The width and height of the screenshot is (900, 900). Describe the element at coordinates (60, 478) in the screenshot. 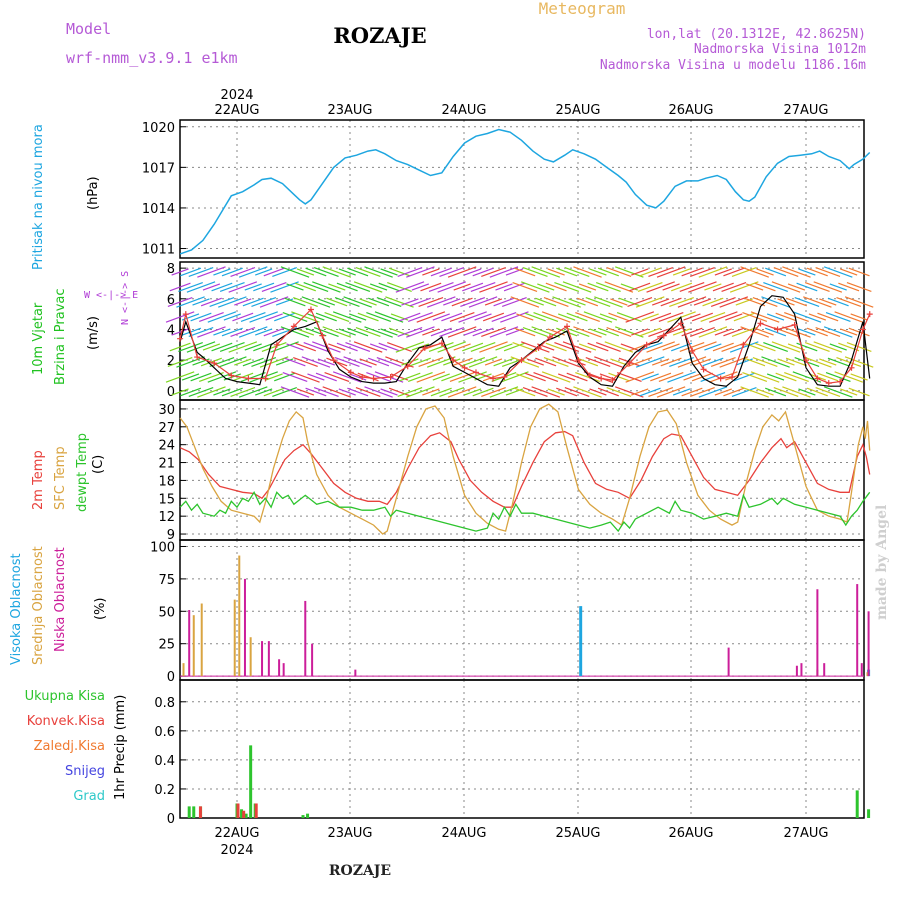

I see `sfc-ylabel: SFC Temp` at that location.